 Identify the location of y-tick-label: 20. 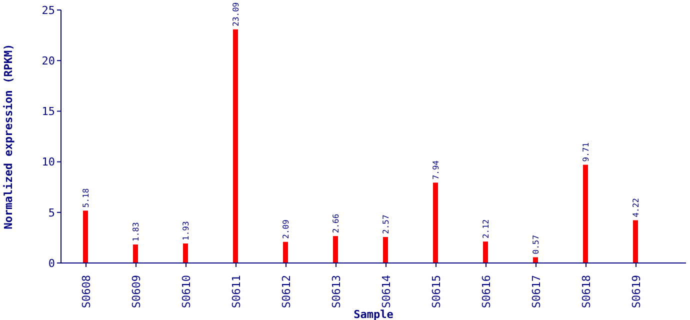
(48, 61).